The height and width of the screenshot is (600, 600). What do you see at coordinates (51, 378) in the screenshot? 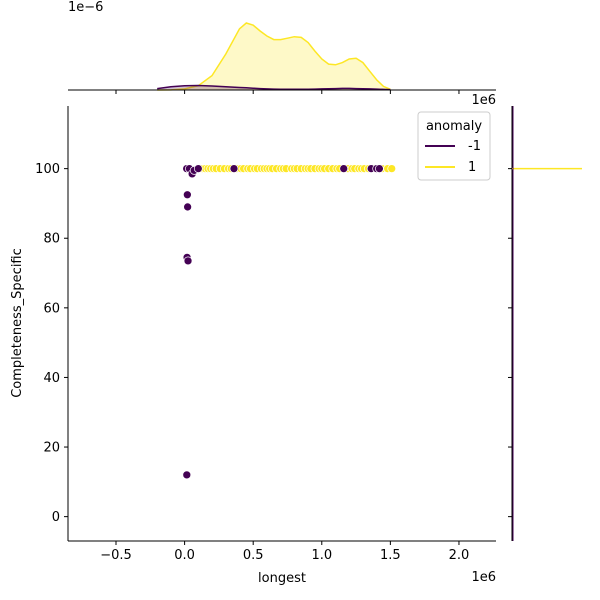
I see `y-tick-label: 40` at bounding box center [51, 378].